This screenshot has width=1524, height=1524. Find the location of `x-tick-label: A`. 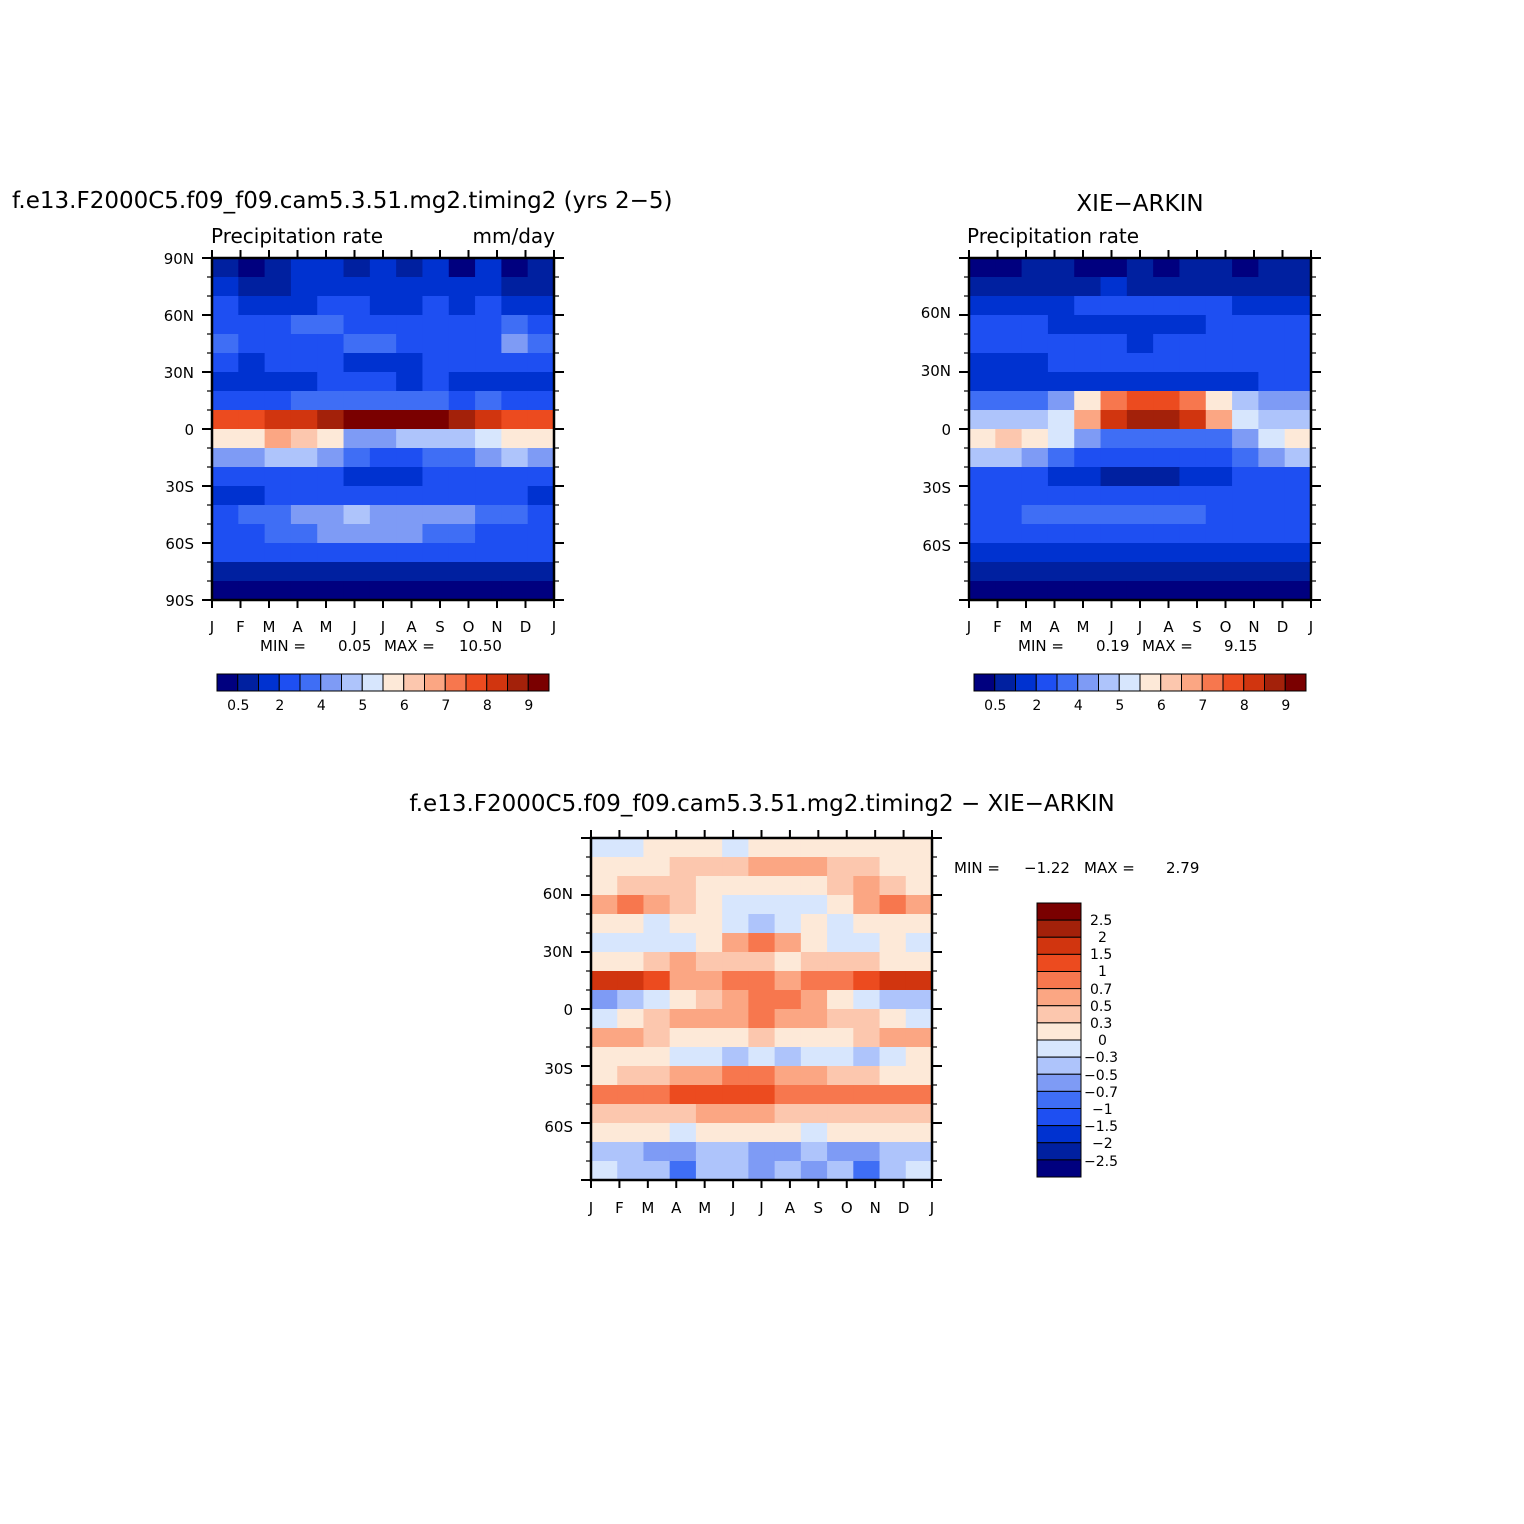

x-tick-label: A is located at coordinates (411, 627).